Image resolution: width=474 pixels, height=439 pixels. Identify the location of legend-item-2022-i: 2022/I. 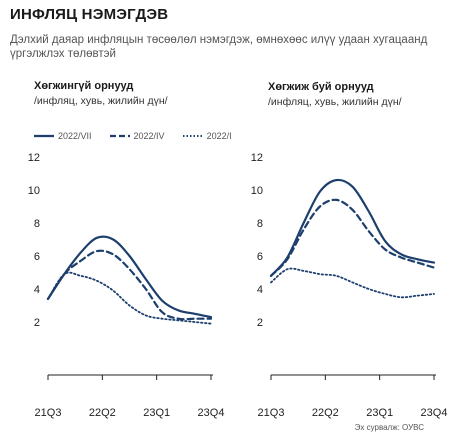
(207, 136).